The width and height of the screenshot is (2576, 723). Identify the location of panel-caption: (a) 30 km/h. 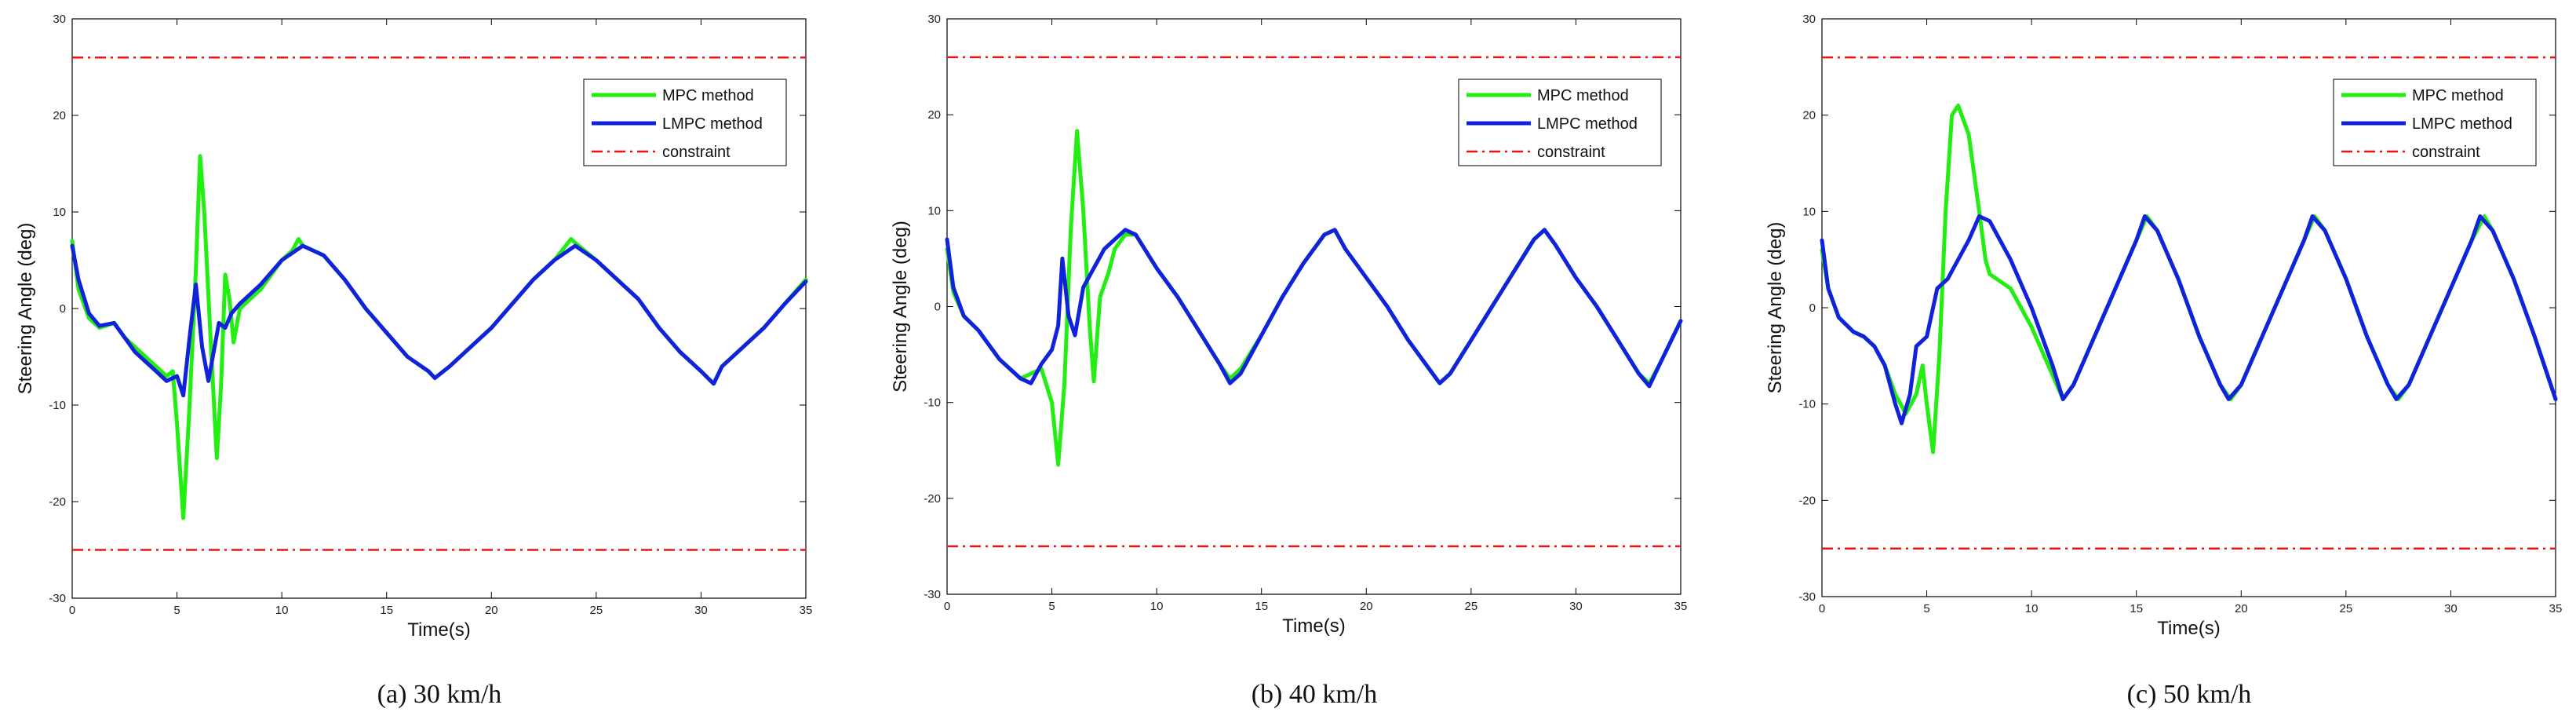
(439, 694).